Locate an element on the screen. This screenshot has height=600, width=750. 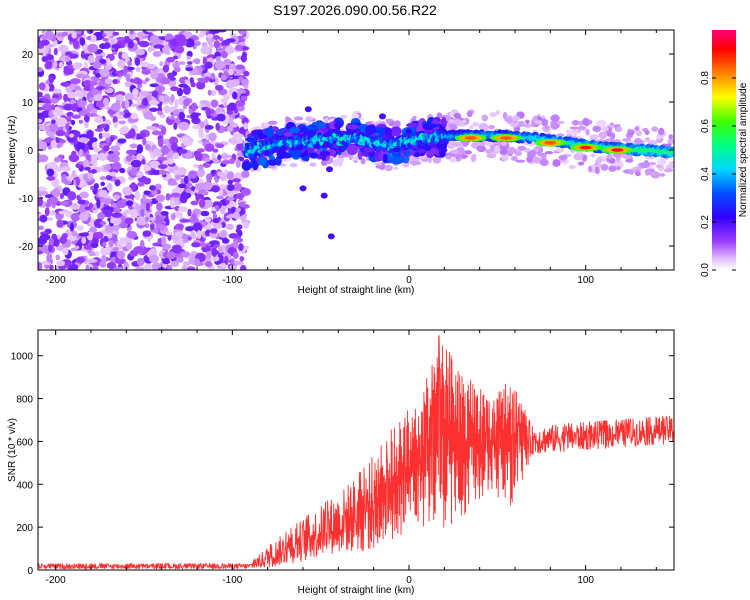
y-tick-label: -20 is located at coordinates (26, 247).